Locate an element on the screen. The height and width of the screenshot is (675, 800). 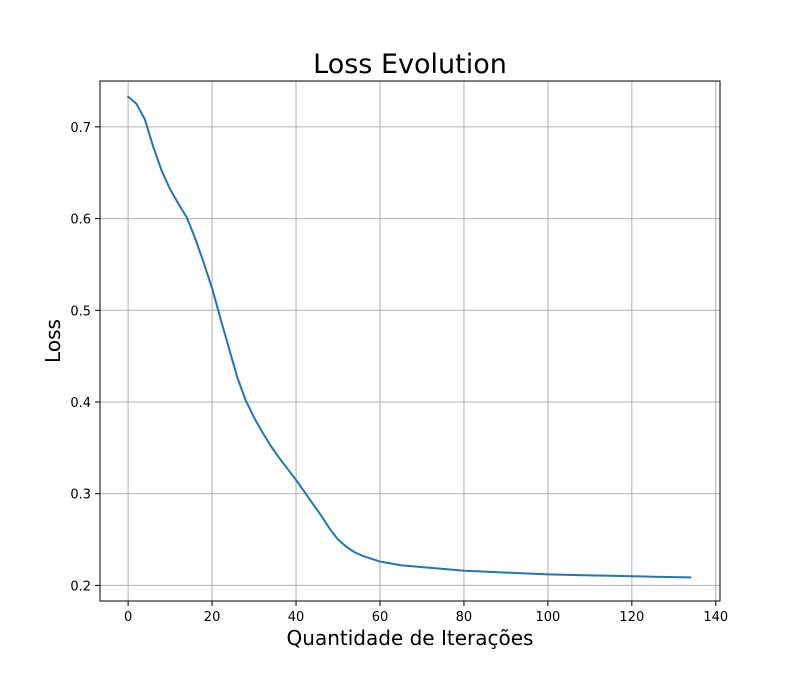
y-tick-label: 0.5 is located at coordinates (80, 311).